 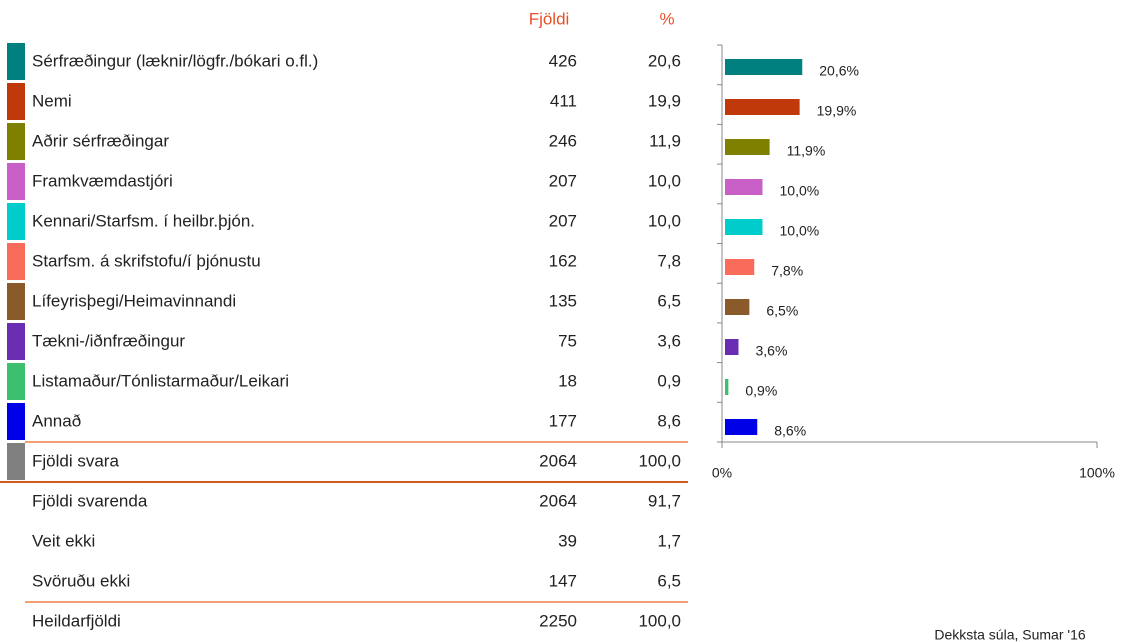 I want to click on row-label: Svöruðu ekki, so click(x=81, y=580).